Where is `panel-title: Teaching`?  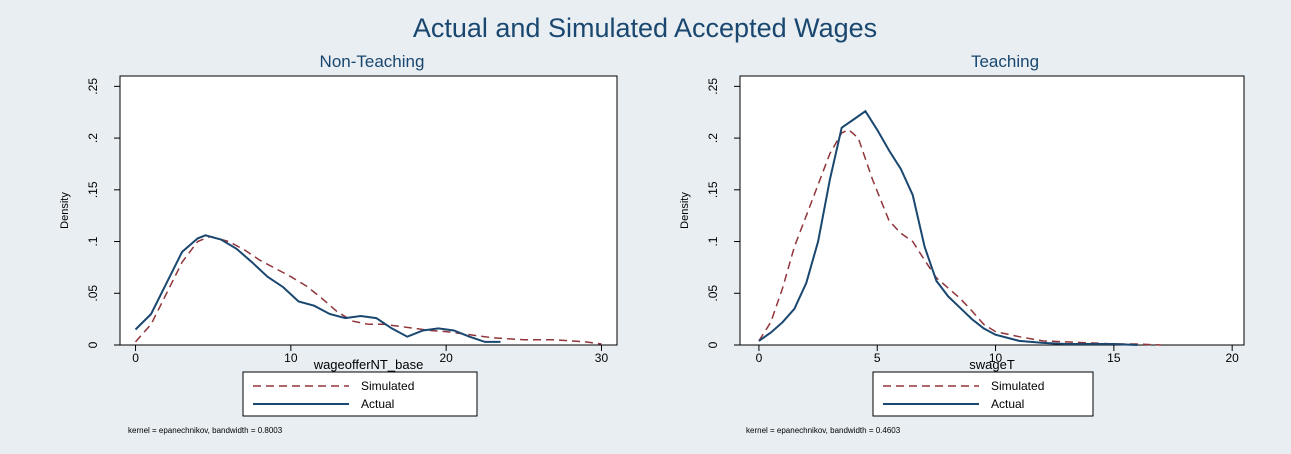
panel-title: Teaching is located at coordinates (1005, 61).